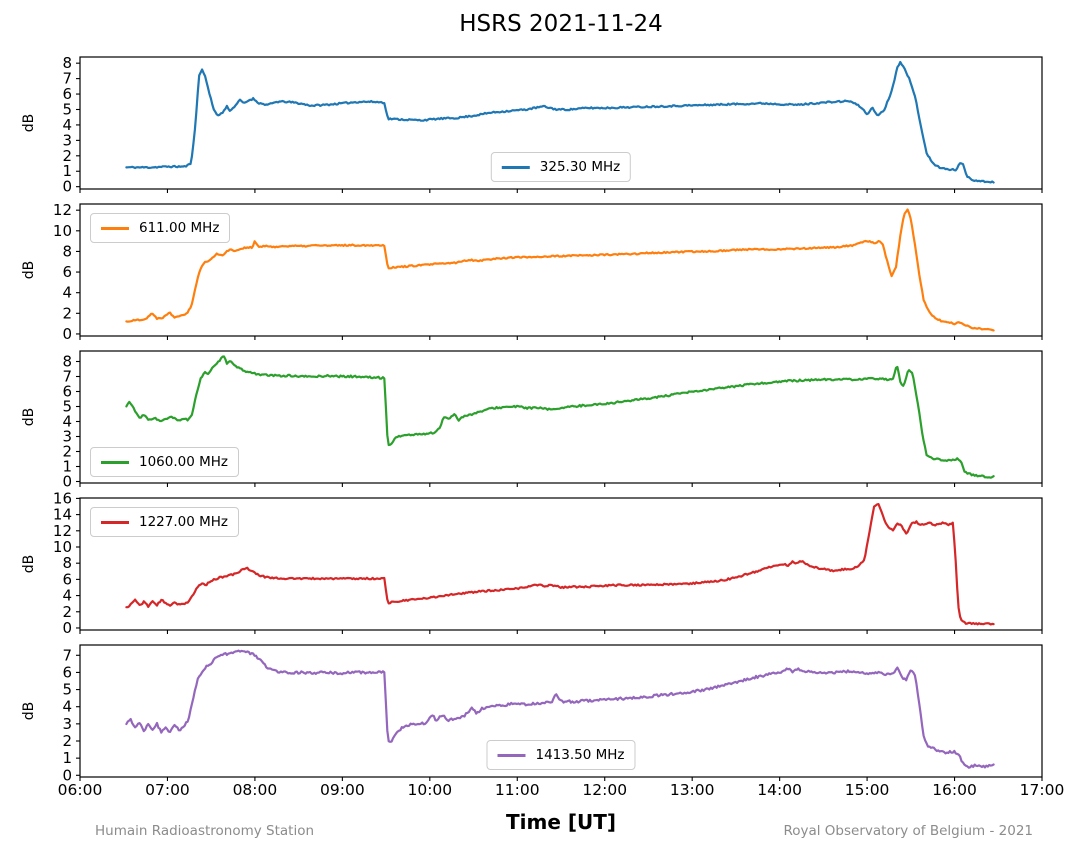 This screenshot has width=1085, height=862. What do you see at coordinates (80, 790) in the screenshot?
I see `x-tick-0600: 06:00` at bounding box center [80, 790].